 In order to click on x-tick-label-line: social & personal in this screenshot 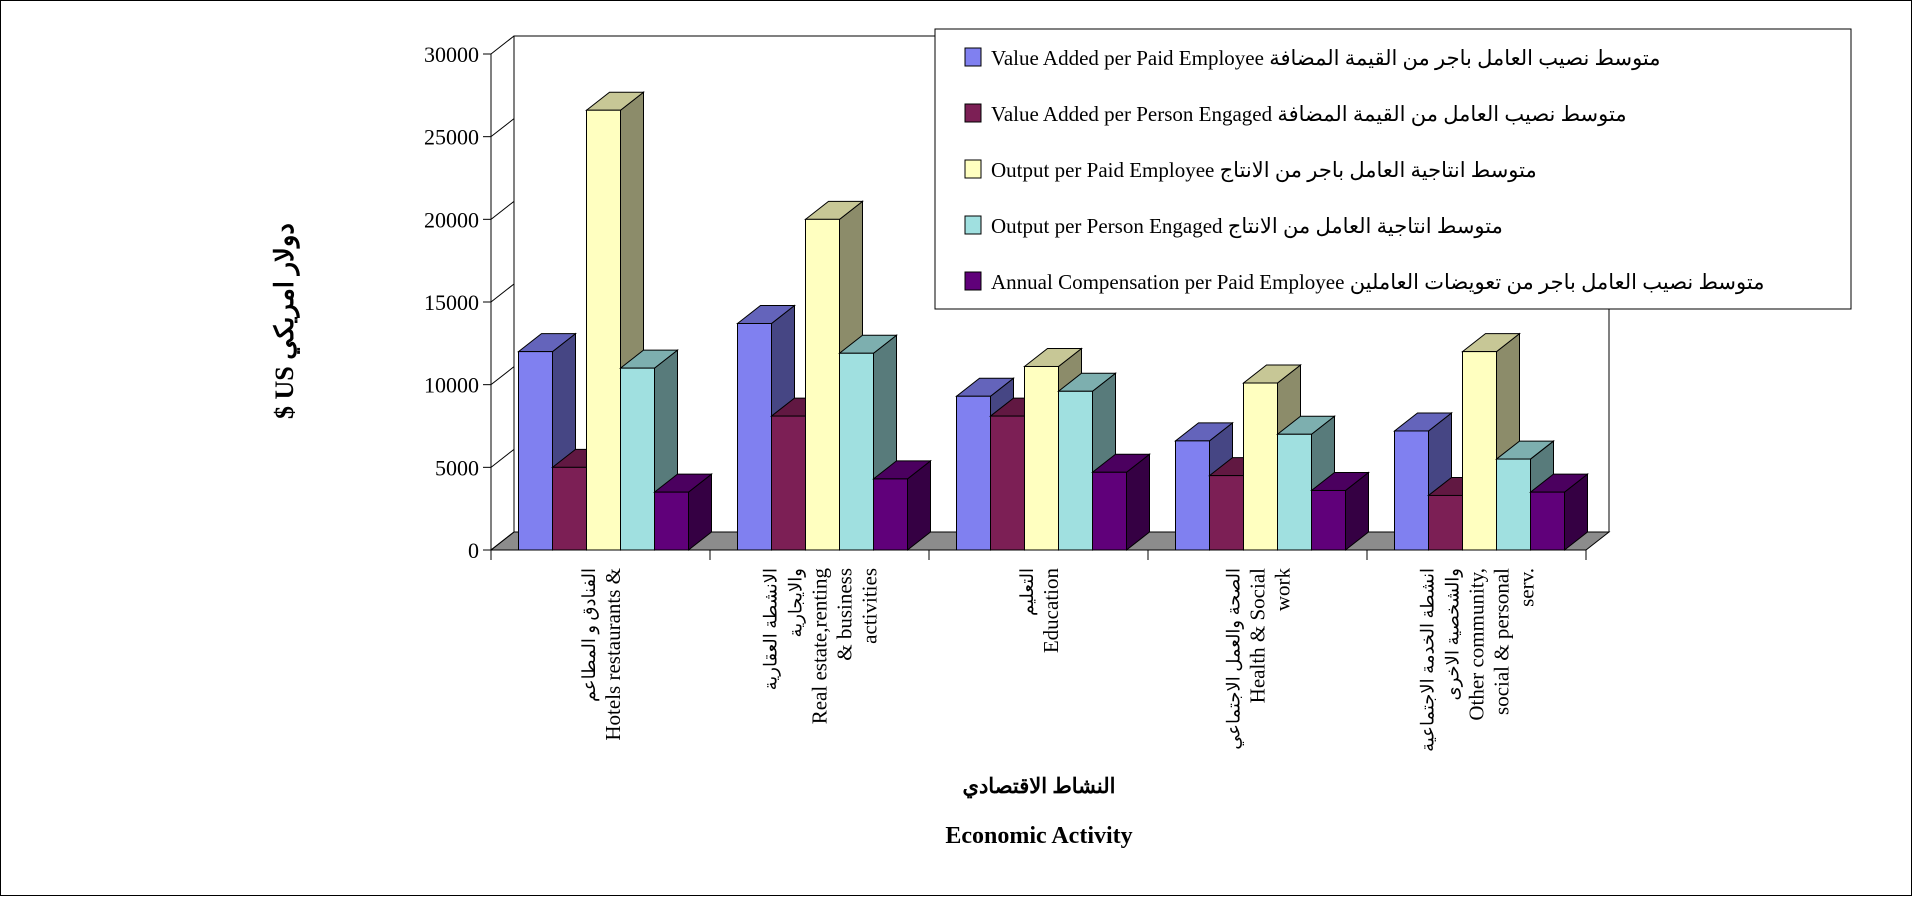, I will do `click(1502, 641)`.